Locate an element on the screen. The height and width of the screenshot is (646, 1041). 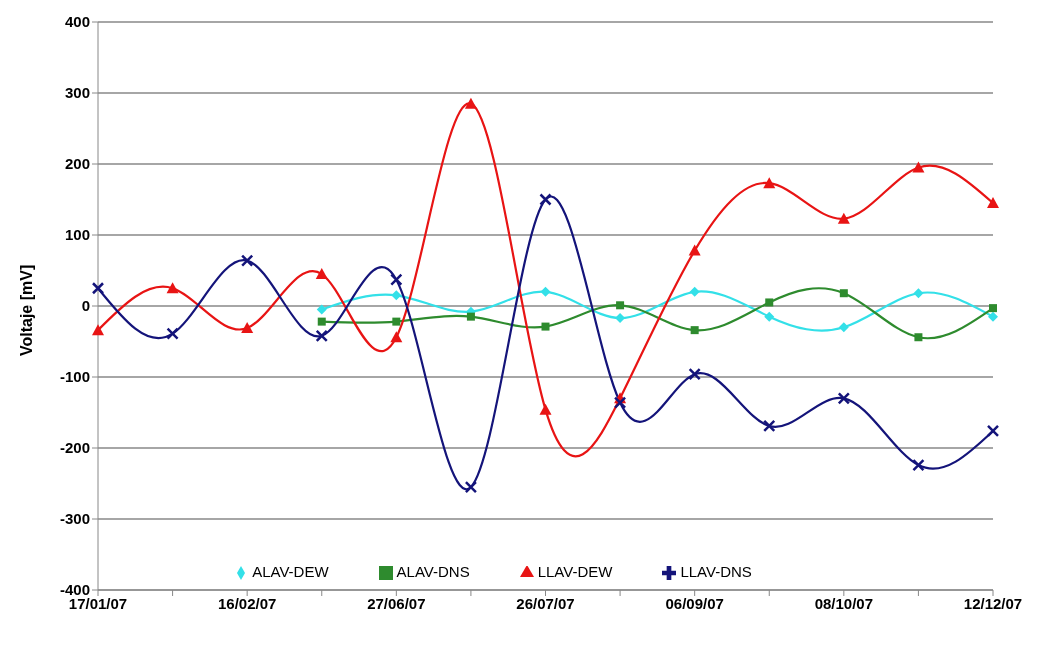
y-tick-label: 200 is located at coordinates (77, 164).